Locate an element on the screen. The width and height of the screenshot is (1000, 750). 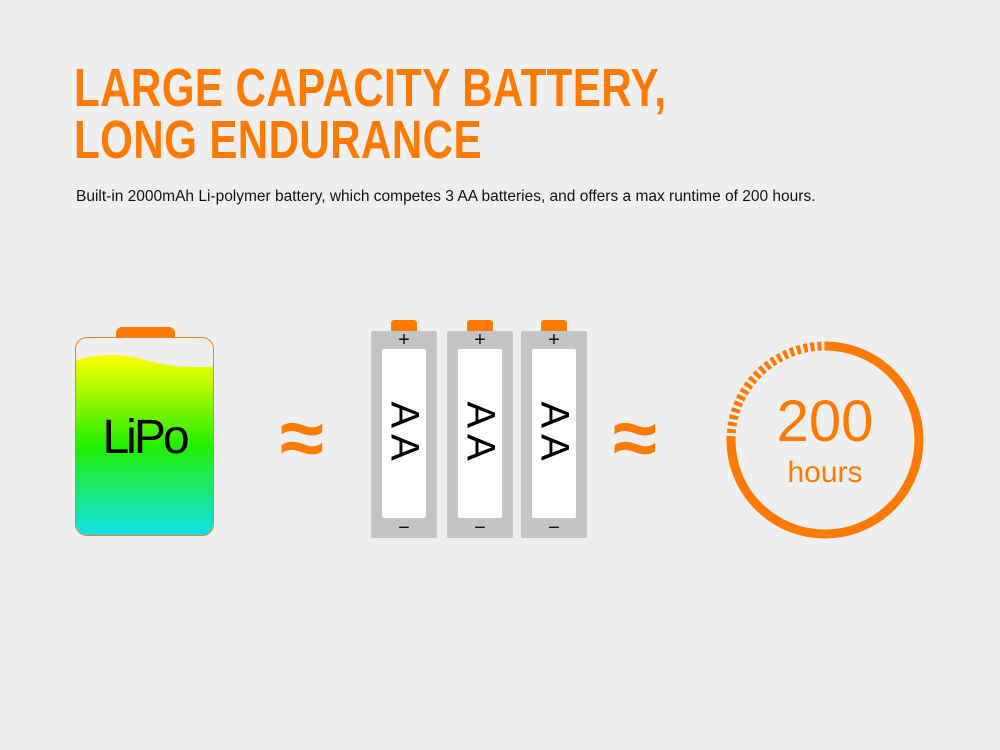
lipo-battery-terminal is located at coordinates (145, 332).